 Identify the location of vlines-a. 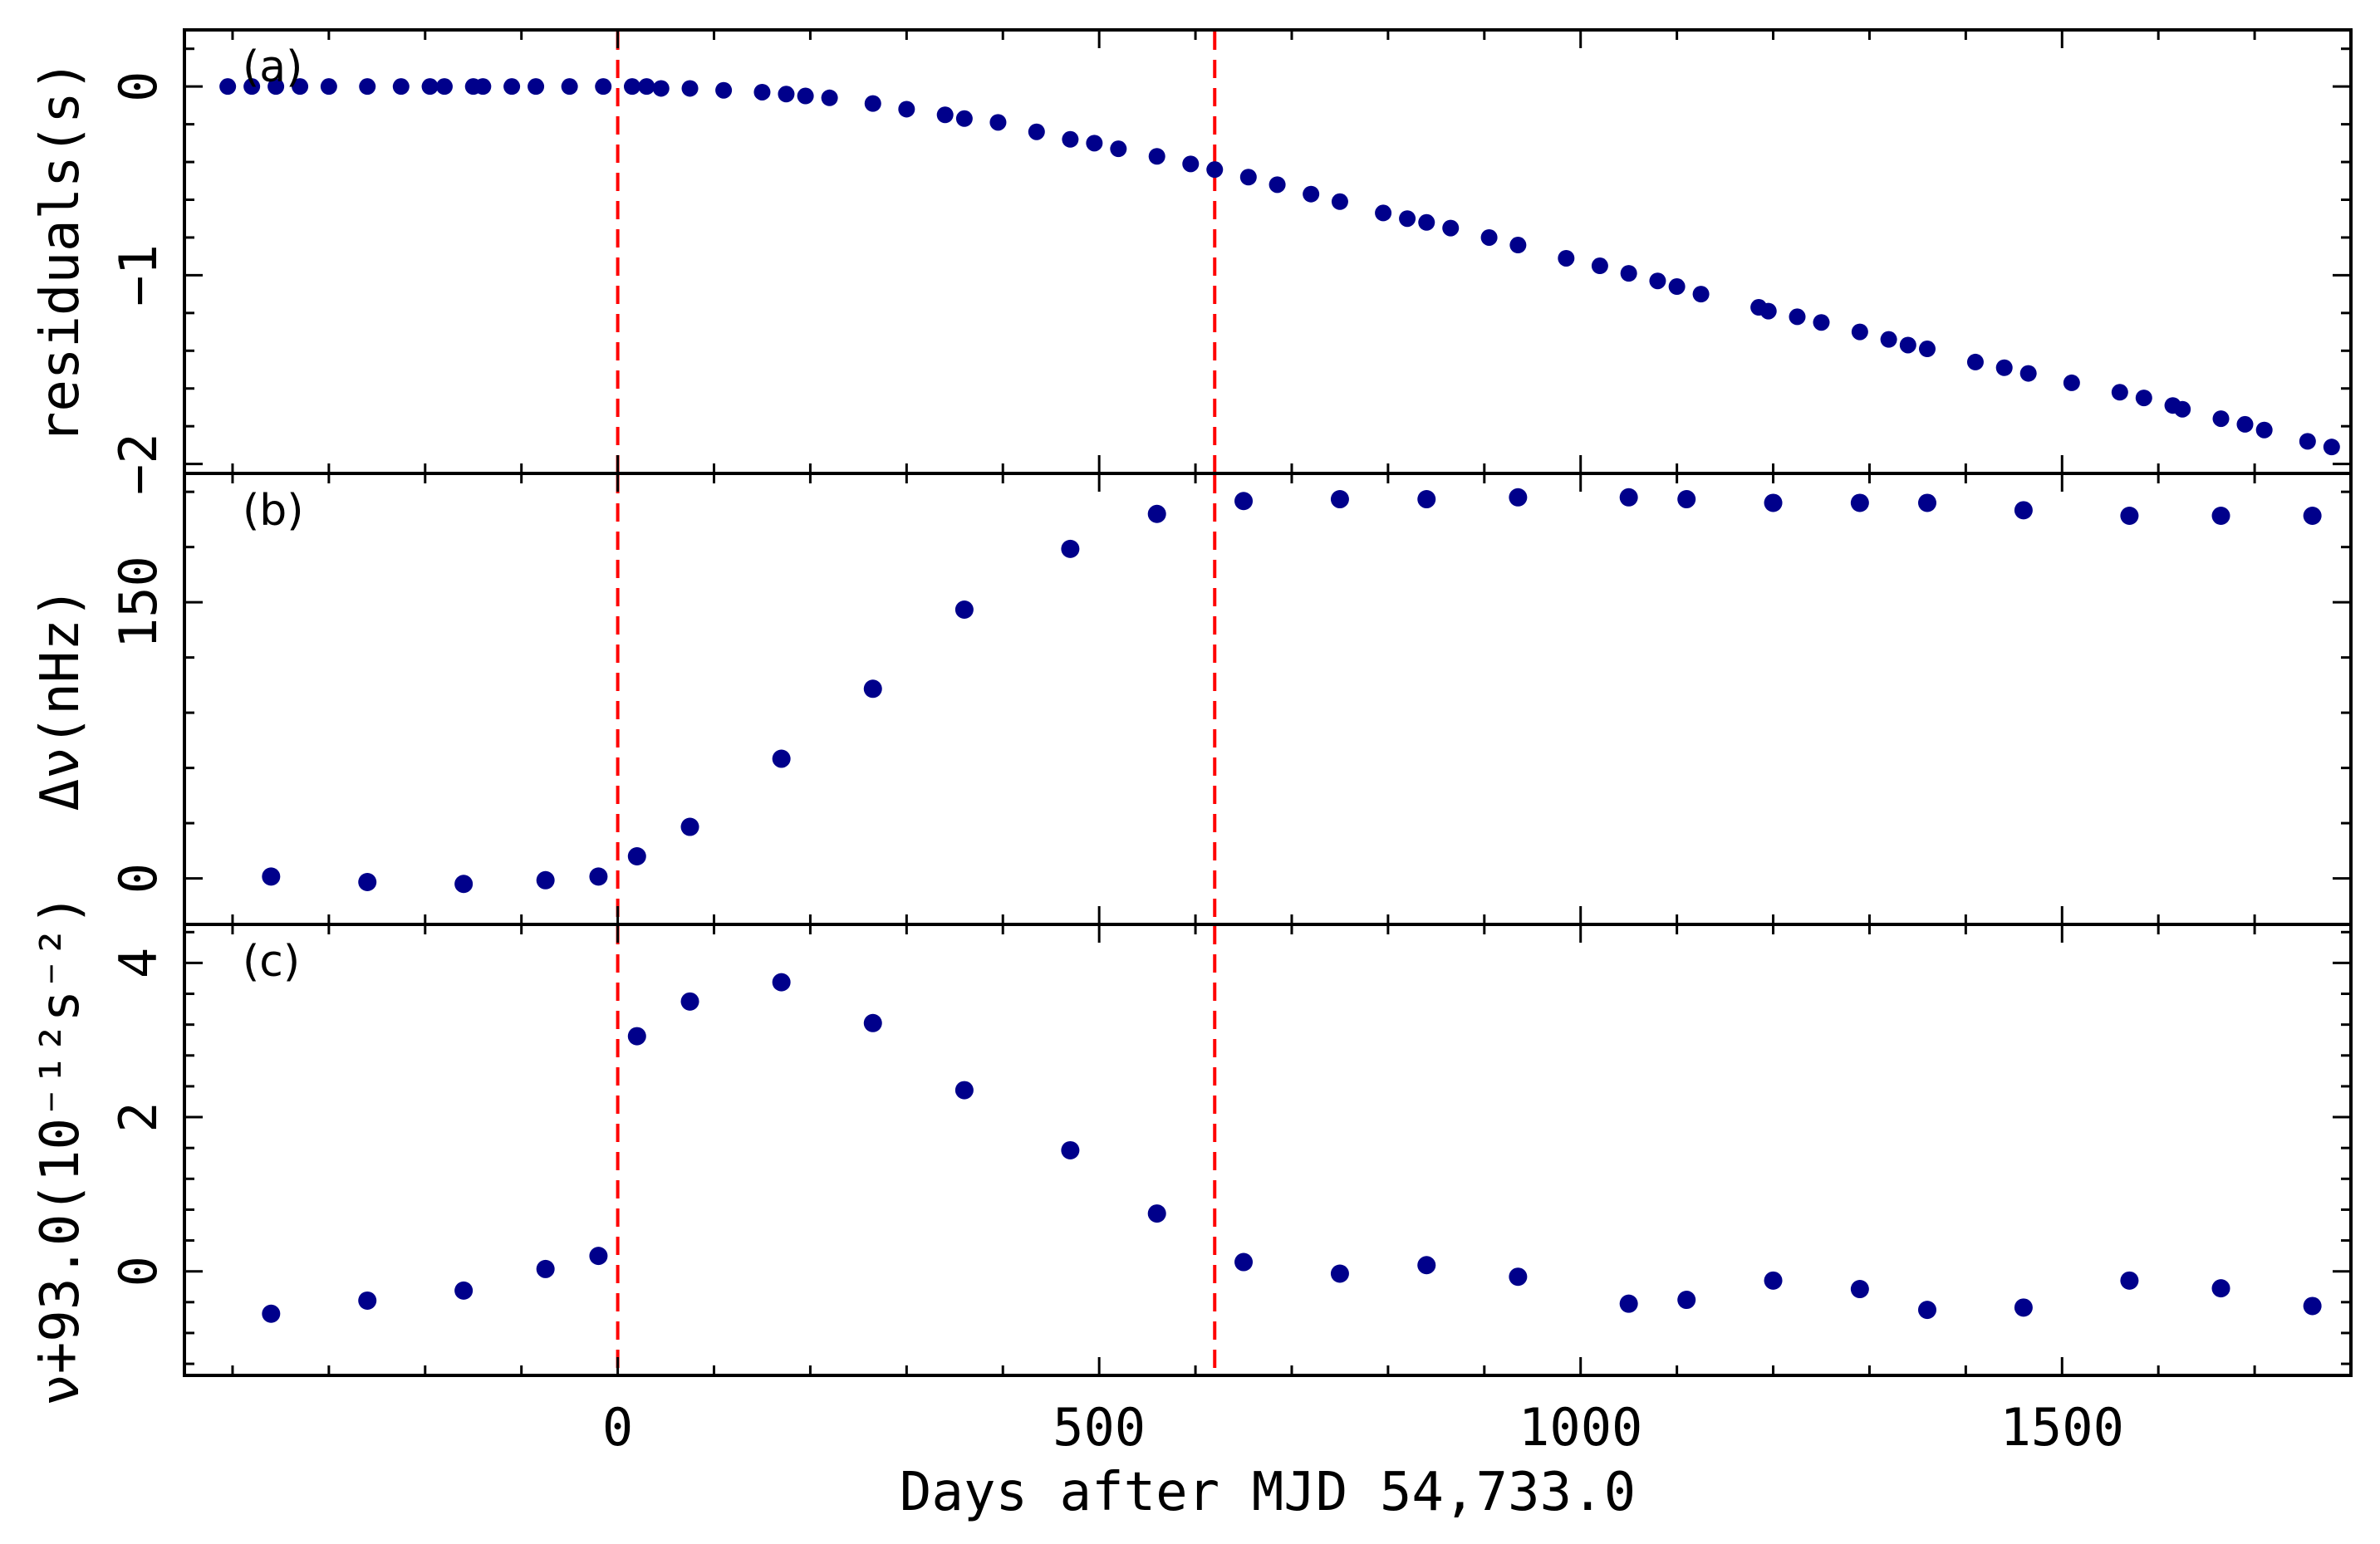
(916, 252).